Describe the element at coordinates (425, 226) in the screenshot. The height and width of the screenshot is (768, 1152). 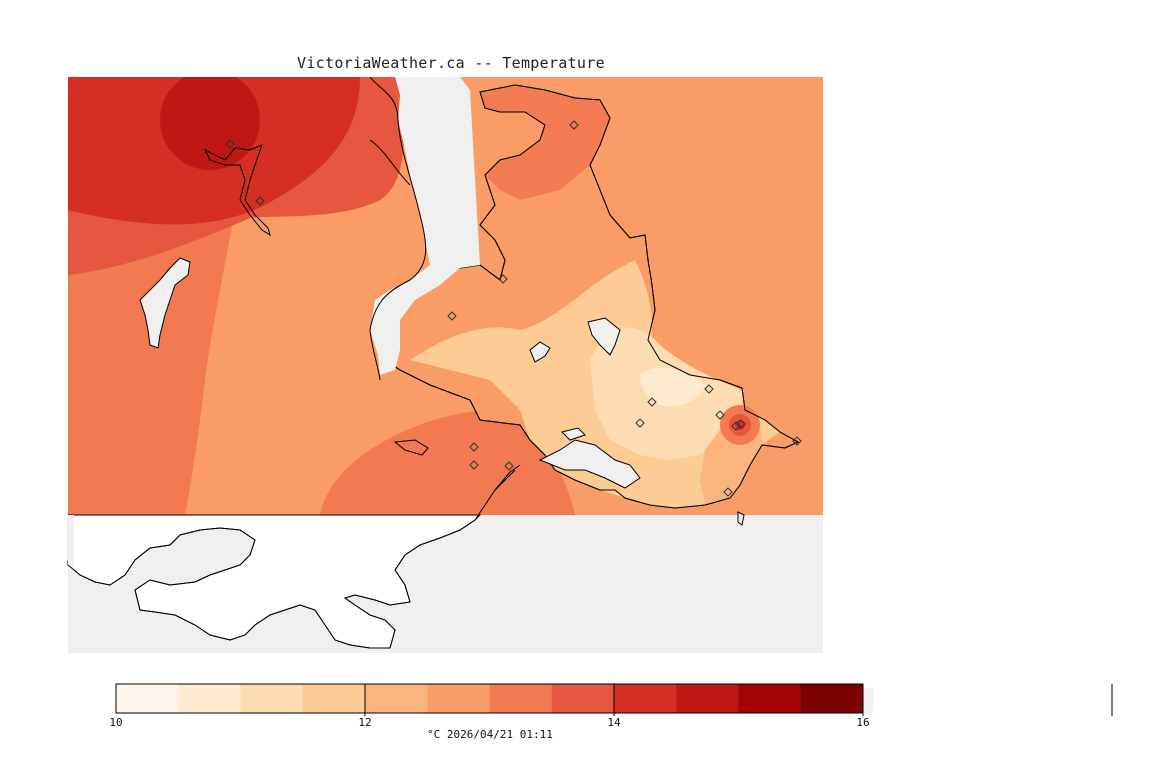
I see `inlet-water` at that location.